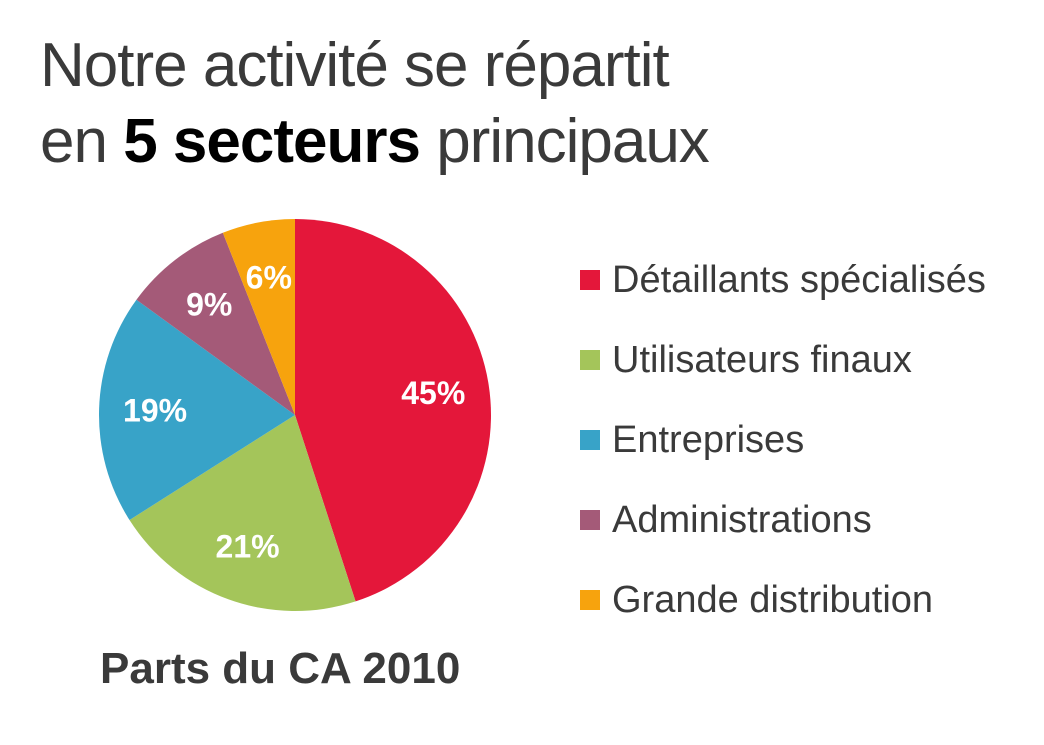 This screenshot has height=745, width=1044. What do you see at coordinates (762, 359) in the screenshot?
I see `legend-label: Utilisateurs finaux` at bounding box center [762, 359].